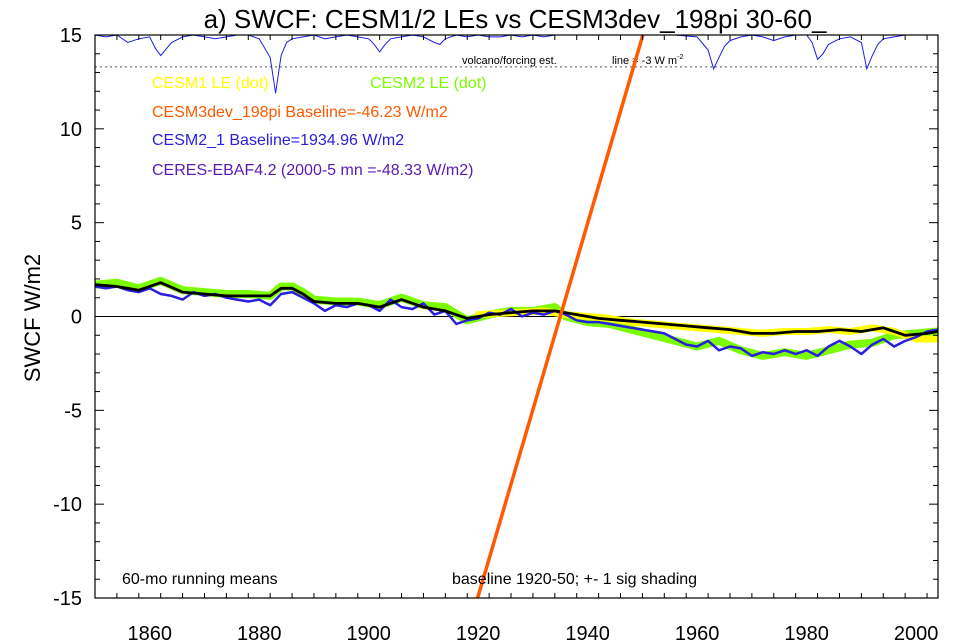 This screenshot has height=641, width=957. I want to click on y-tick-label: -15, so click(67, 599).